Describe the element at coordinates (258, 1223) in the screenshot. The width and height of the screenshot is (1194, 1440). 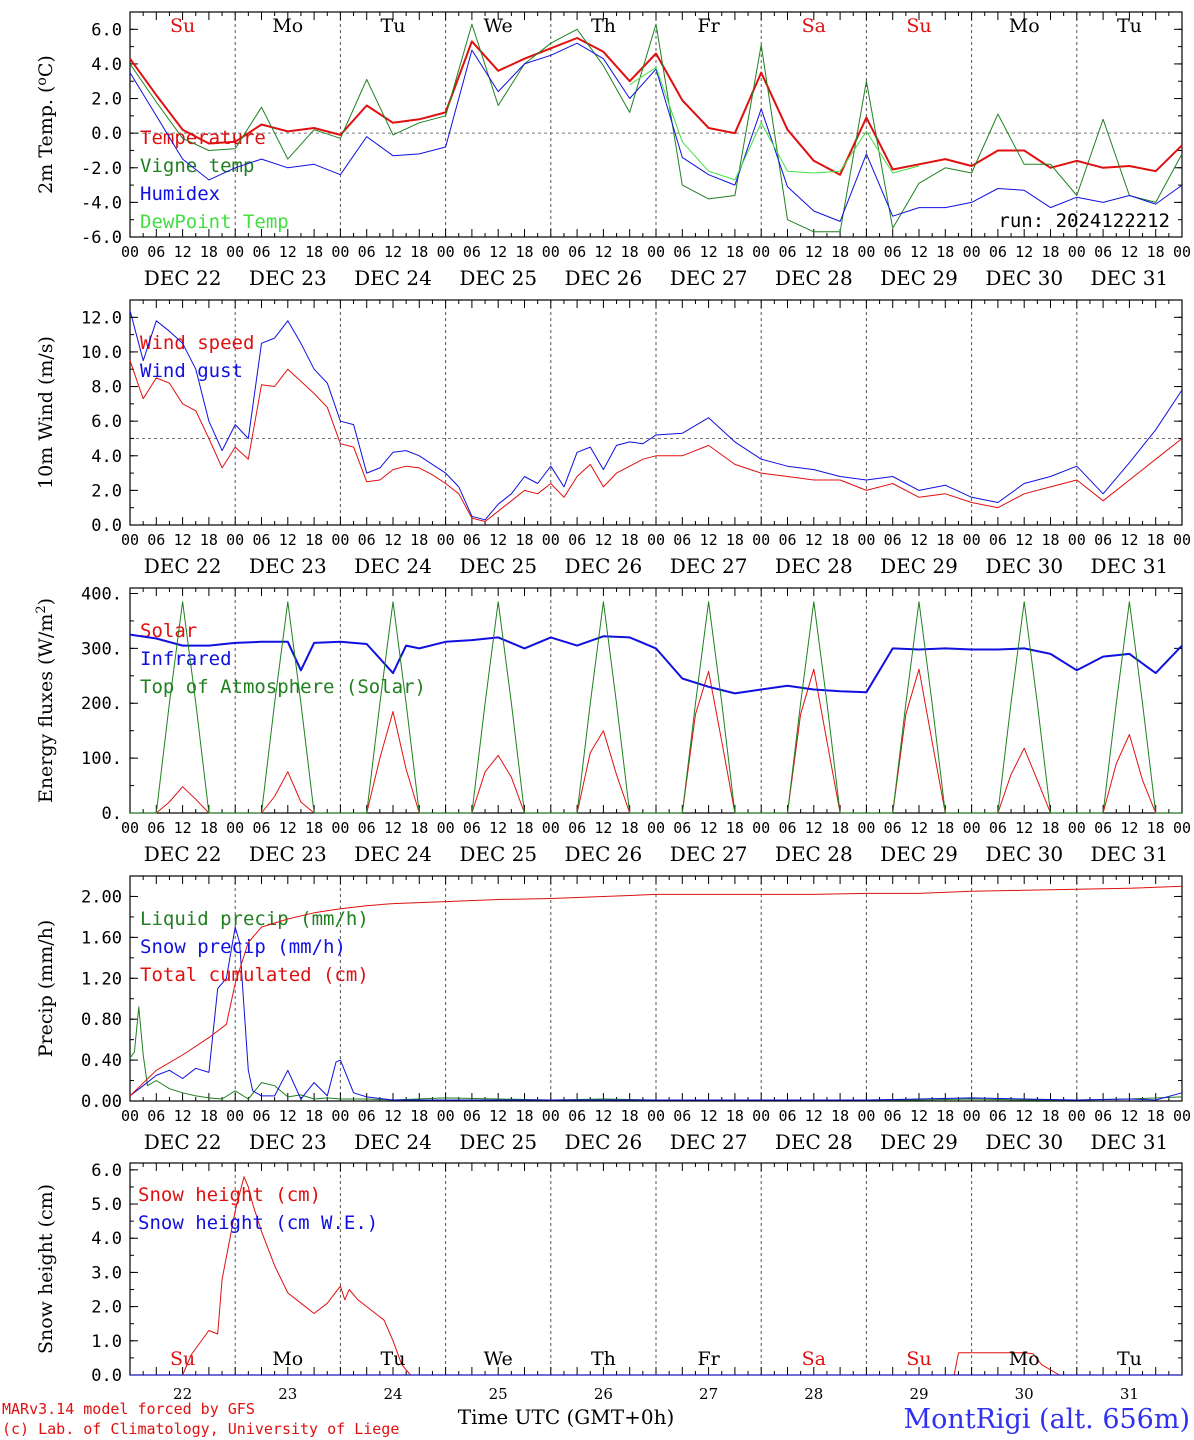
I see `legend-entry: Snow height (cm W.E.)` at that location.